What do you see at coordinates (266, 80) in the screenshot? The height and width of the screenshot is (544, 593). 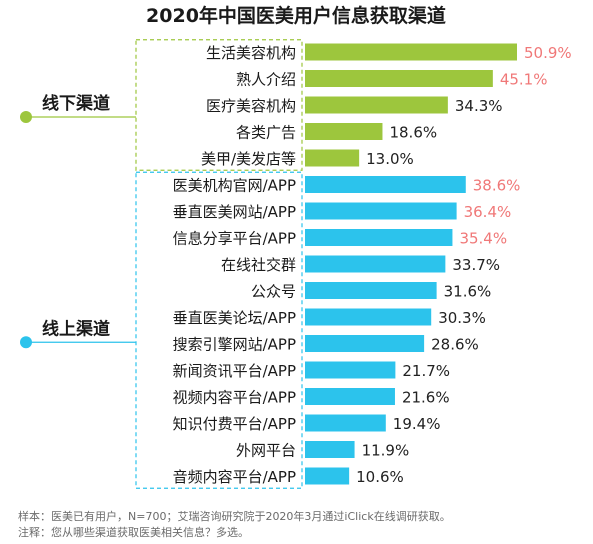 I see `category-label: 熟人介绍` at bounding box center [266, 80].